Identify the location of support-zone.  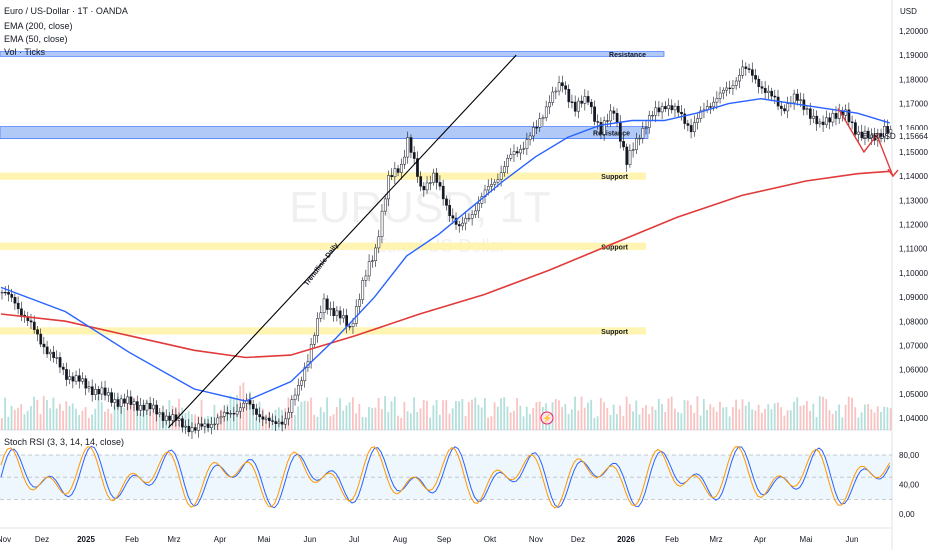
(323, 246).